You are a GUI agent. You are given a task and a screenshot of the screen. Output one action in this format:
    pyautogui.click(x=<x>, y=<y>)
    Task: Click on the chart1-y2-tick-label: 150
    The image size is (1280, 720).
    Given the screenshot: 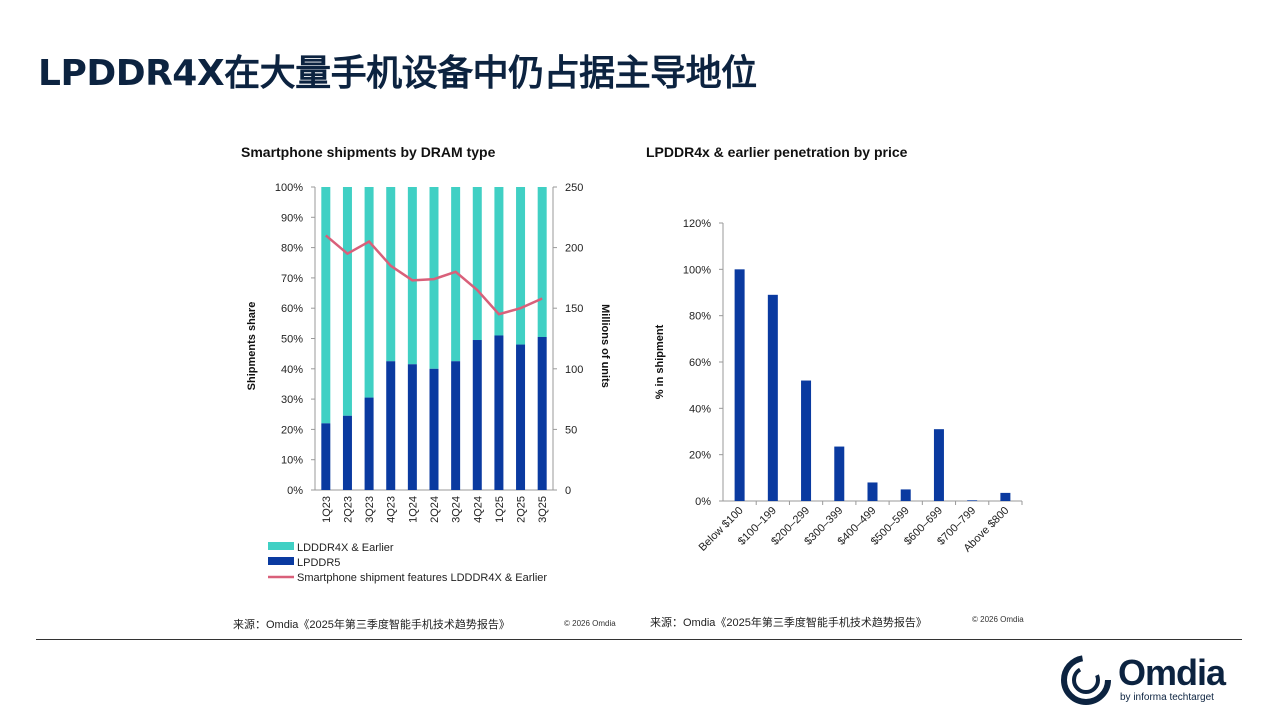 What is the action you would take?
    pyautogui.click(x=574, y=309)
    